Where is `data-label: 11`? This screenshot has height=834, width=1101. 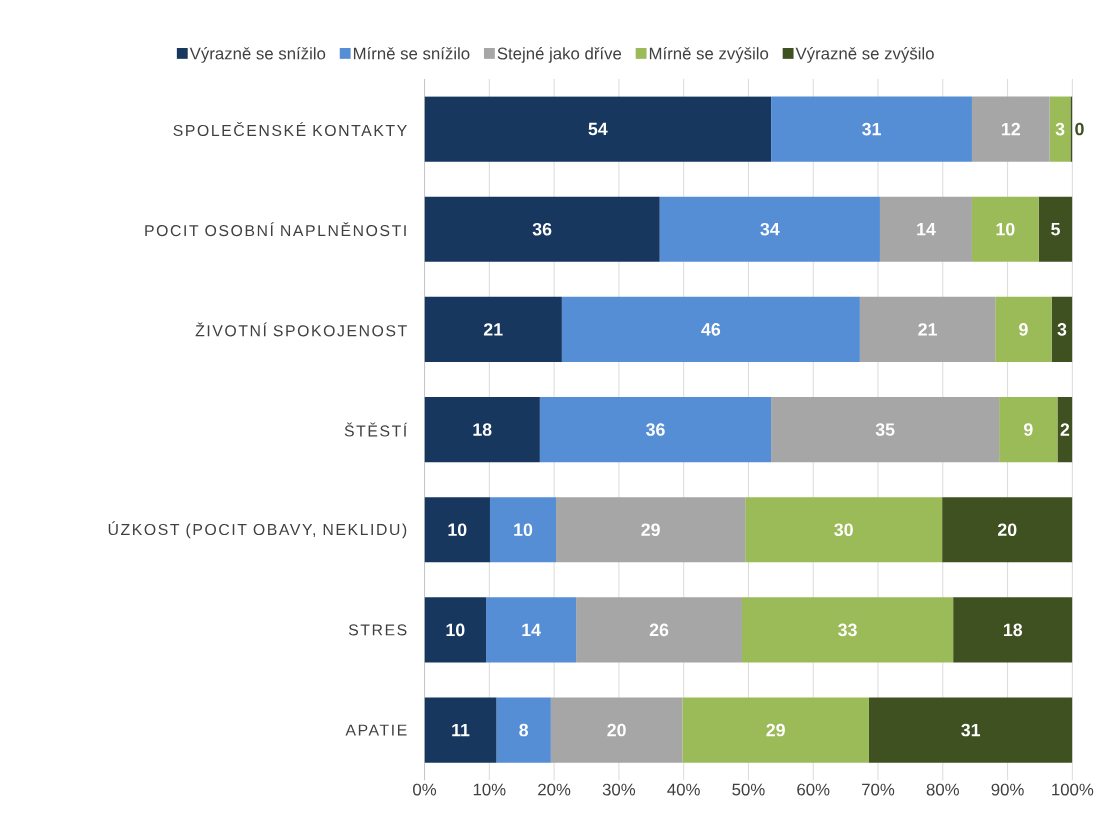
data-label: 11 is located at coordinates (461, 729).